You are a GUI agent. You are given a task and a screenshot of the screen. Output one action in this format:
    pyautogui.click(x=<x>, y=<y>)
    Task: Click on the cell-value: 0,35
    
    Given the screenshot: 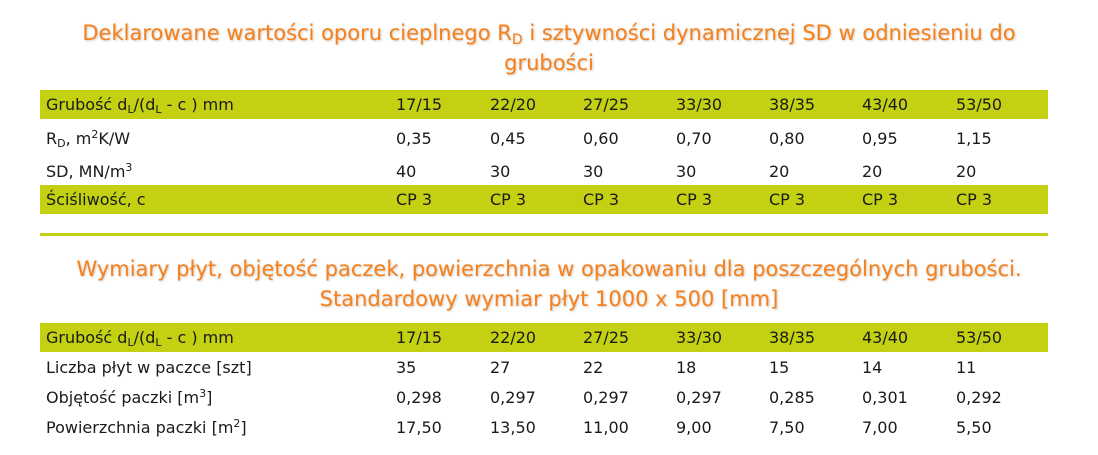 What is the action you would take?
    pyautogui.click(x=414, y=138)
    